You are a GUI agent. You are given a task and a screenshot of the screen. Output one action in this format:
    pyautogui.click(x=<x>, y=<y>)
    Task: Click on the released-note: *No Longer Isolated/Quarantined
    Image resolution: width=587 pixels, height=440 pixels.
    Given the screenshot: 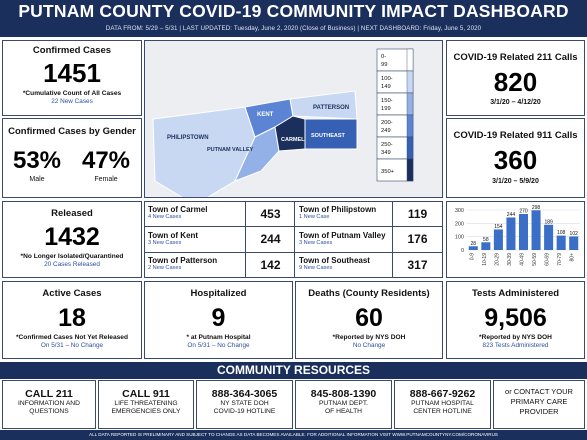 What is the action you would take?
    pyautogui.click(x=72, y=256)
    